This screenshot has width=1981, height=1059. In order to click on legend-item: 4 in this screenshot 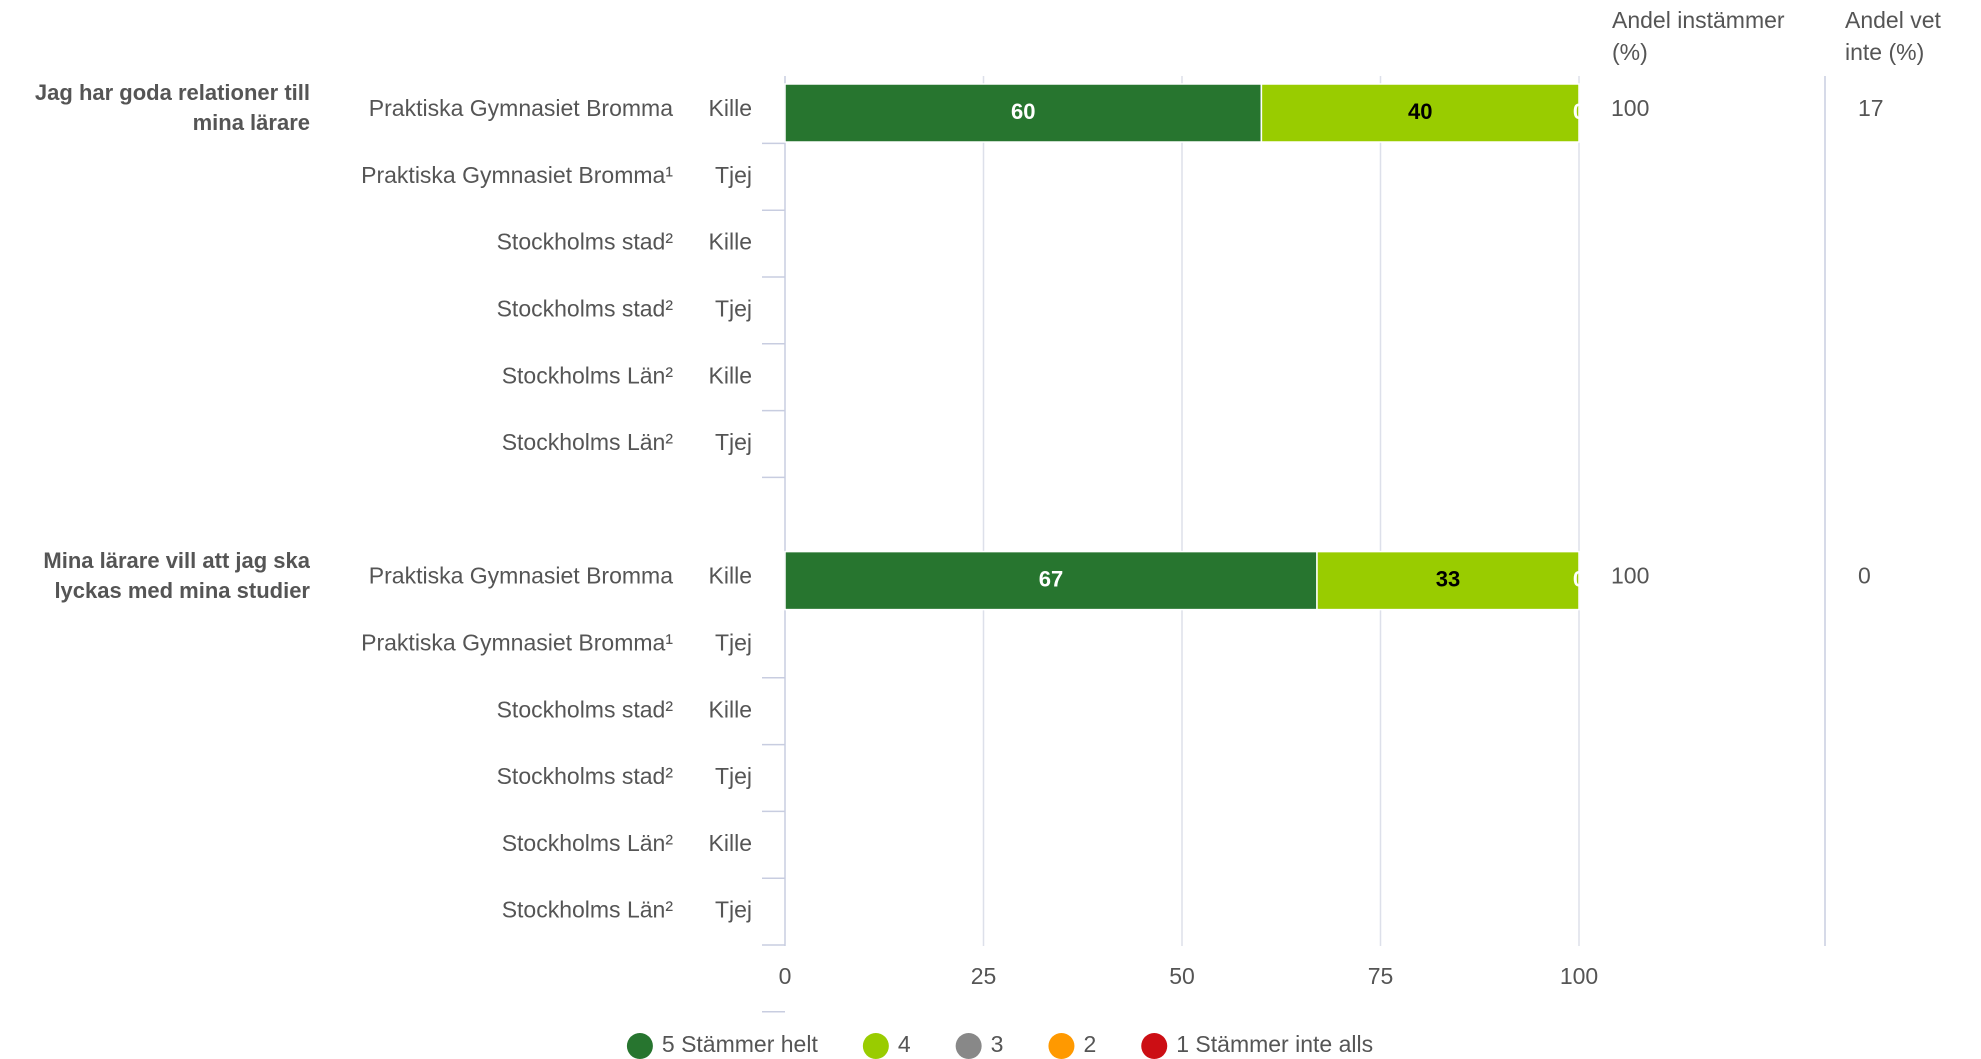, I will do `click(886, 1045)`.